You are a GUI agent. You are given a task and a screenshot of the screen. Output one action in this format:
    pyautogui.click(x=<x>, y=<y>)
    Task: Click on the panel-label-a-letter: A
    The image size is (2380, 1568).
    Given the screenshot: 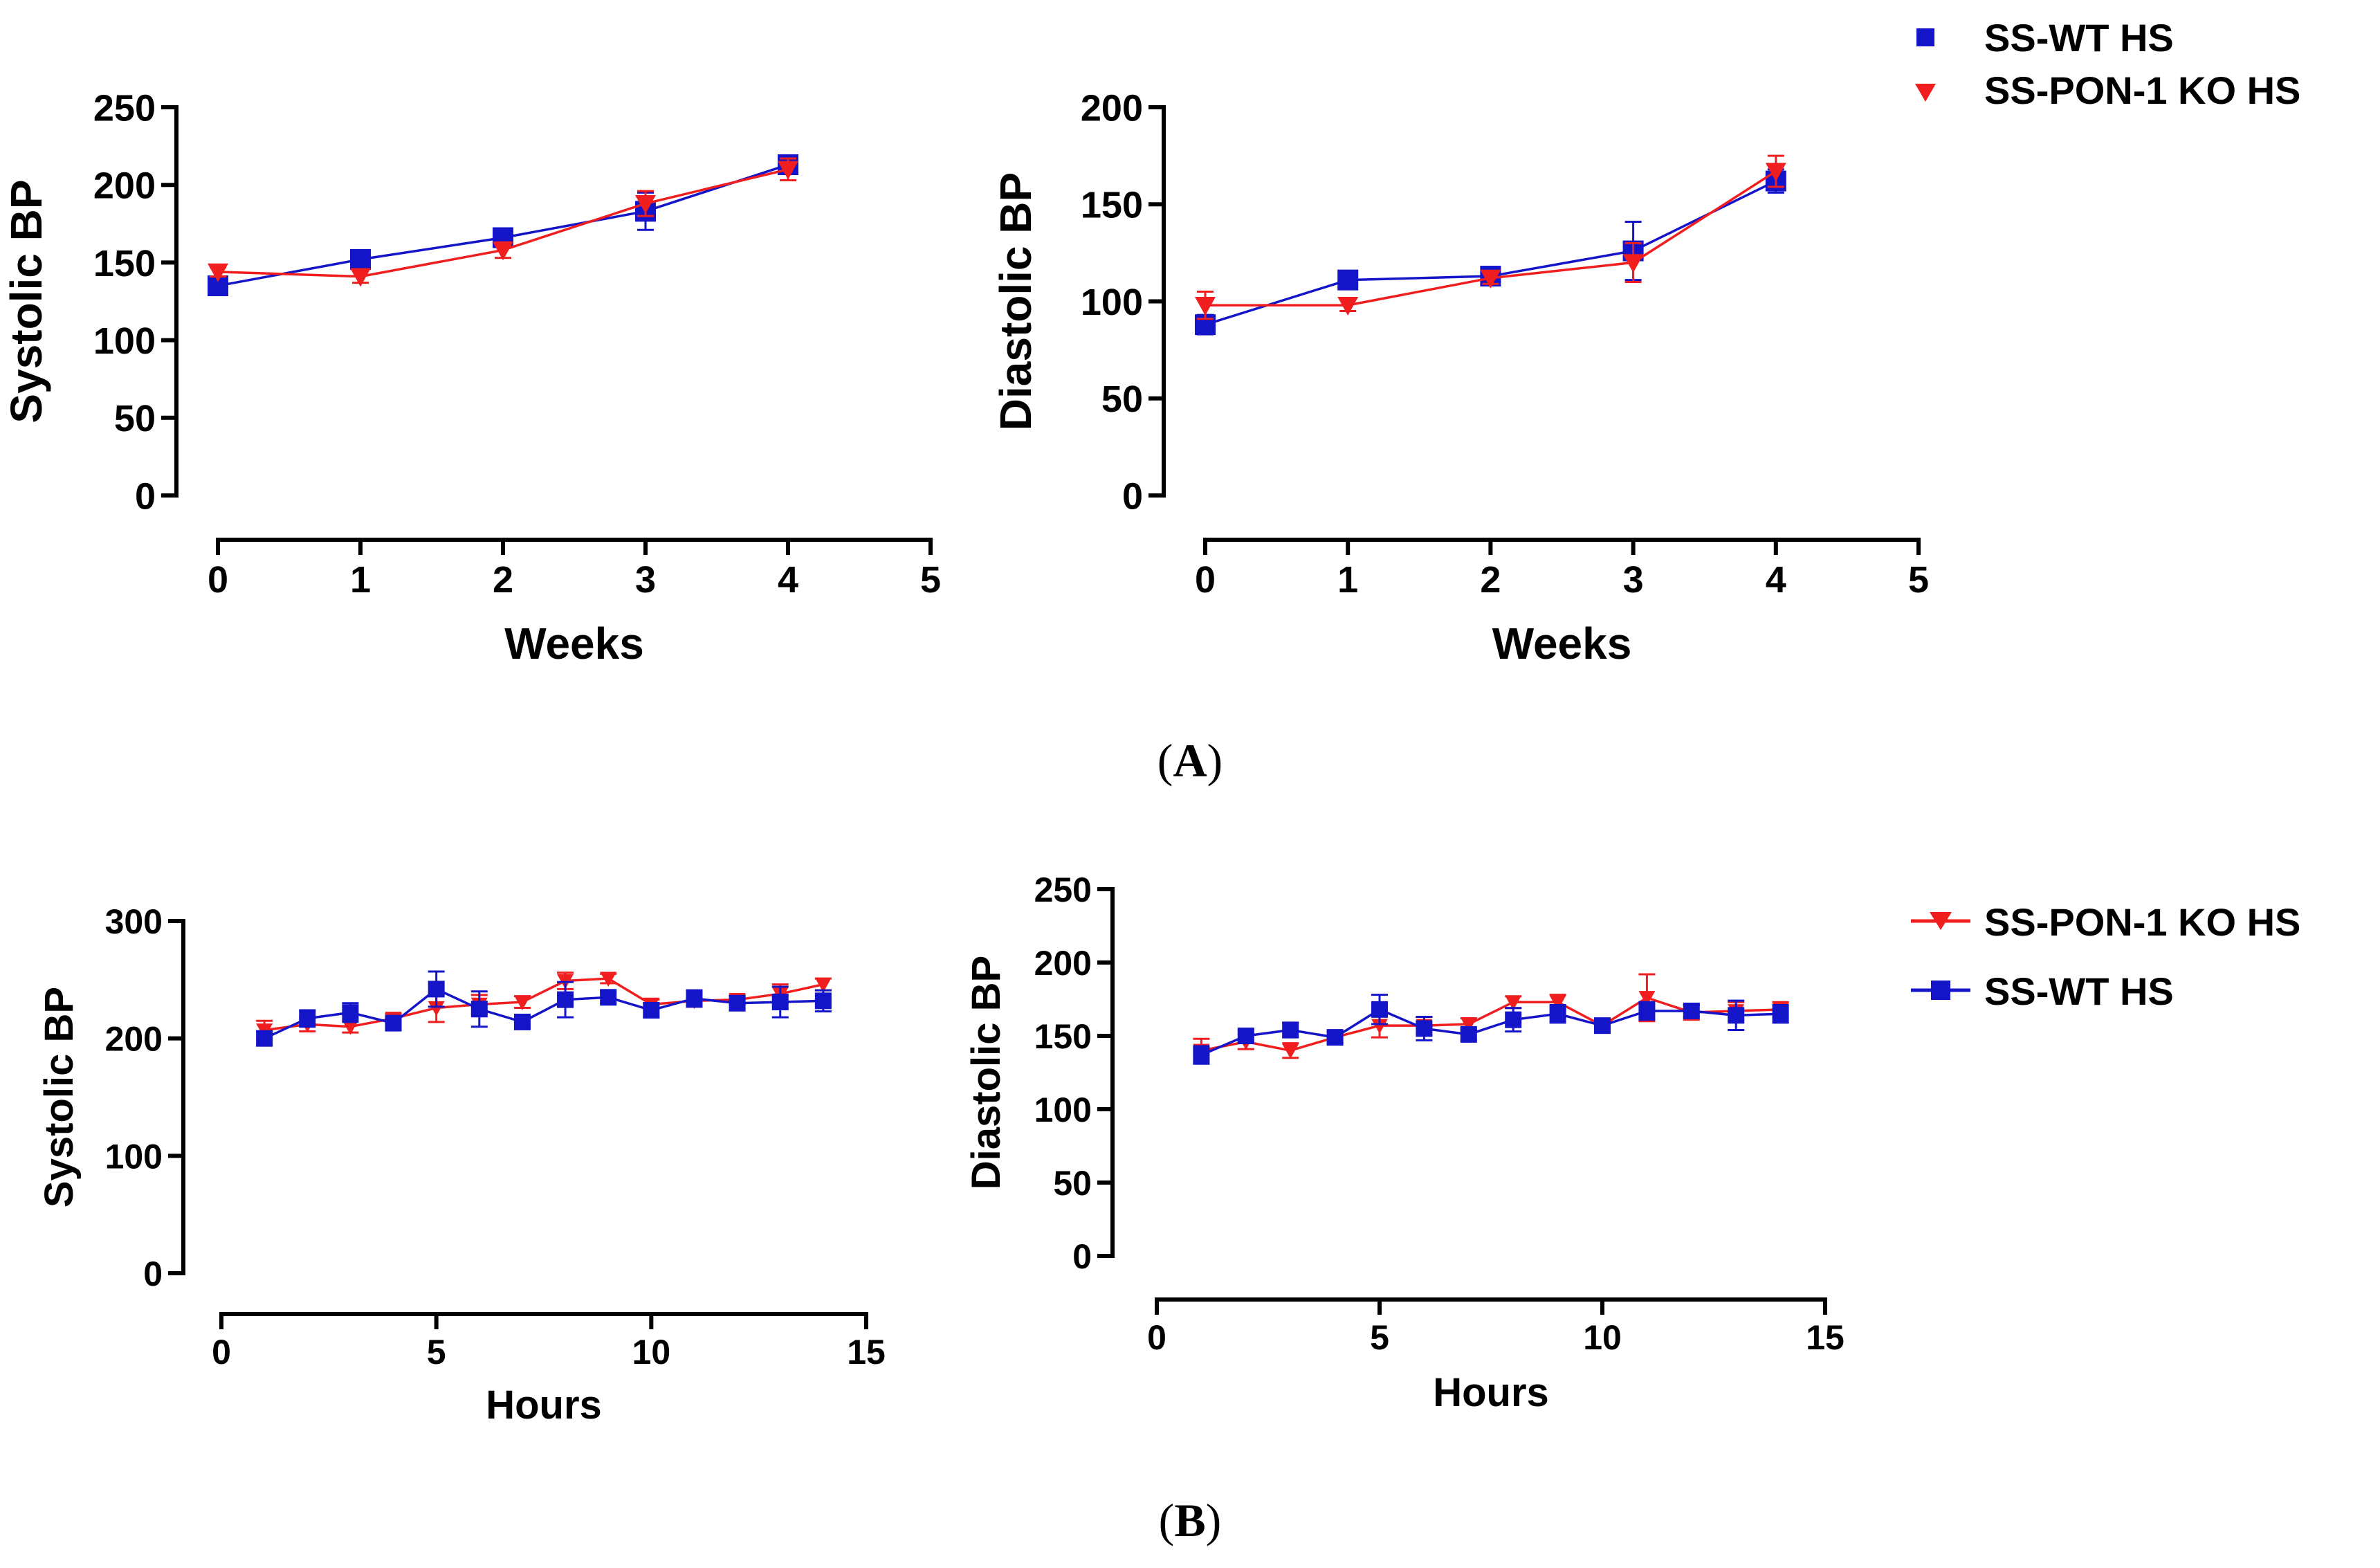 What is the action you would take?
    pyautogui.click(x=1190, y=760)
    